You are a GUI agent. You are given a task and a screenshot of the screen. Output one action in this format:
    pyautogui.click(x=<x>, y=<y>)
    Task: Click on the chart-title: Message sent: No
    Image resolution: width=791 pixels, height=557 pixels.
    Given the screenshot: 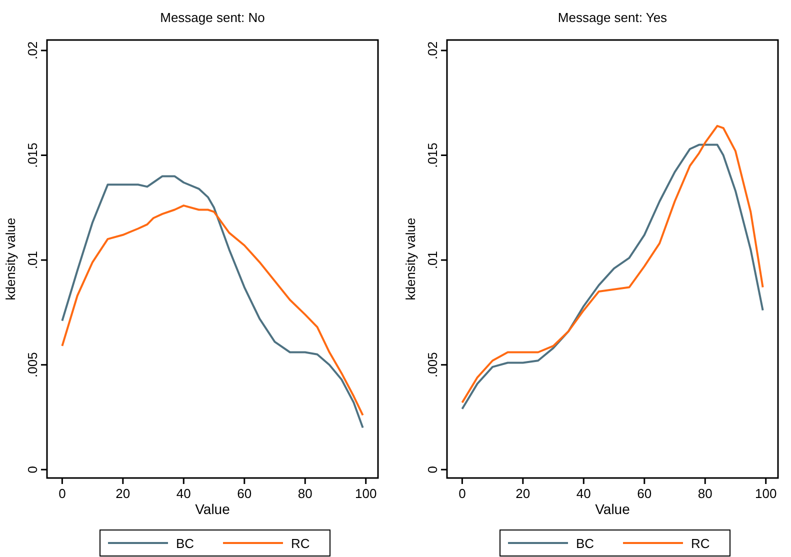 What is the action you would take?
    pyautogui.click(x=212, y=17)
    